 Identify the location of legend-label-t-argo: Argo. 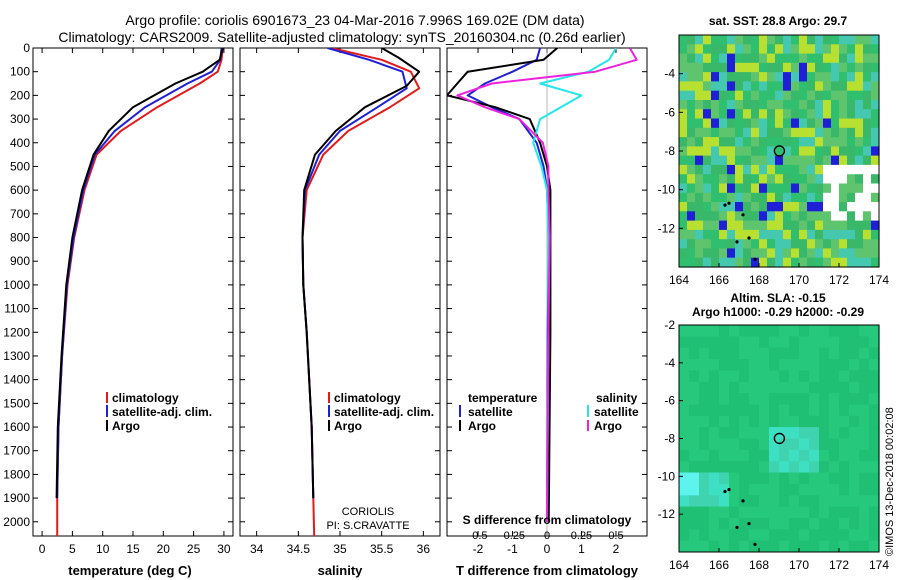
(482, 426).